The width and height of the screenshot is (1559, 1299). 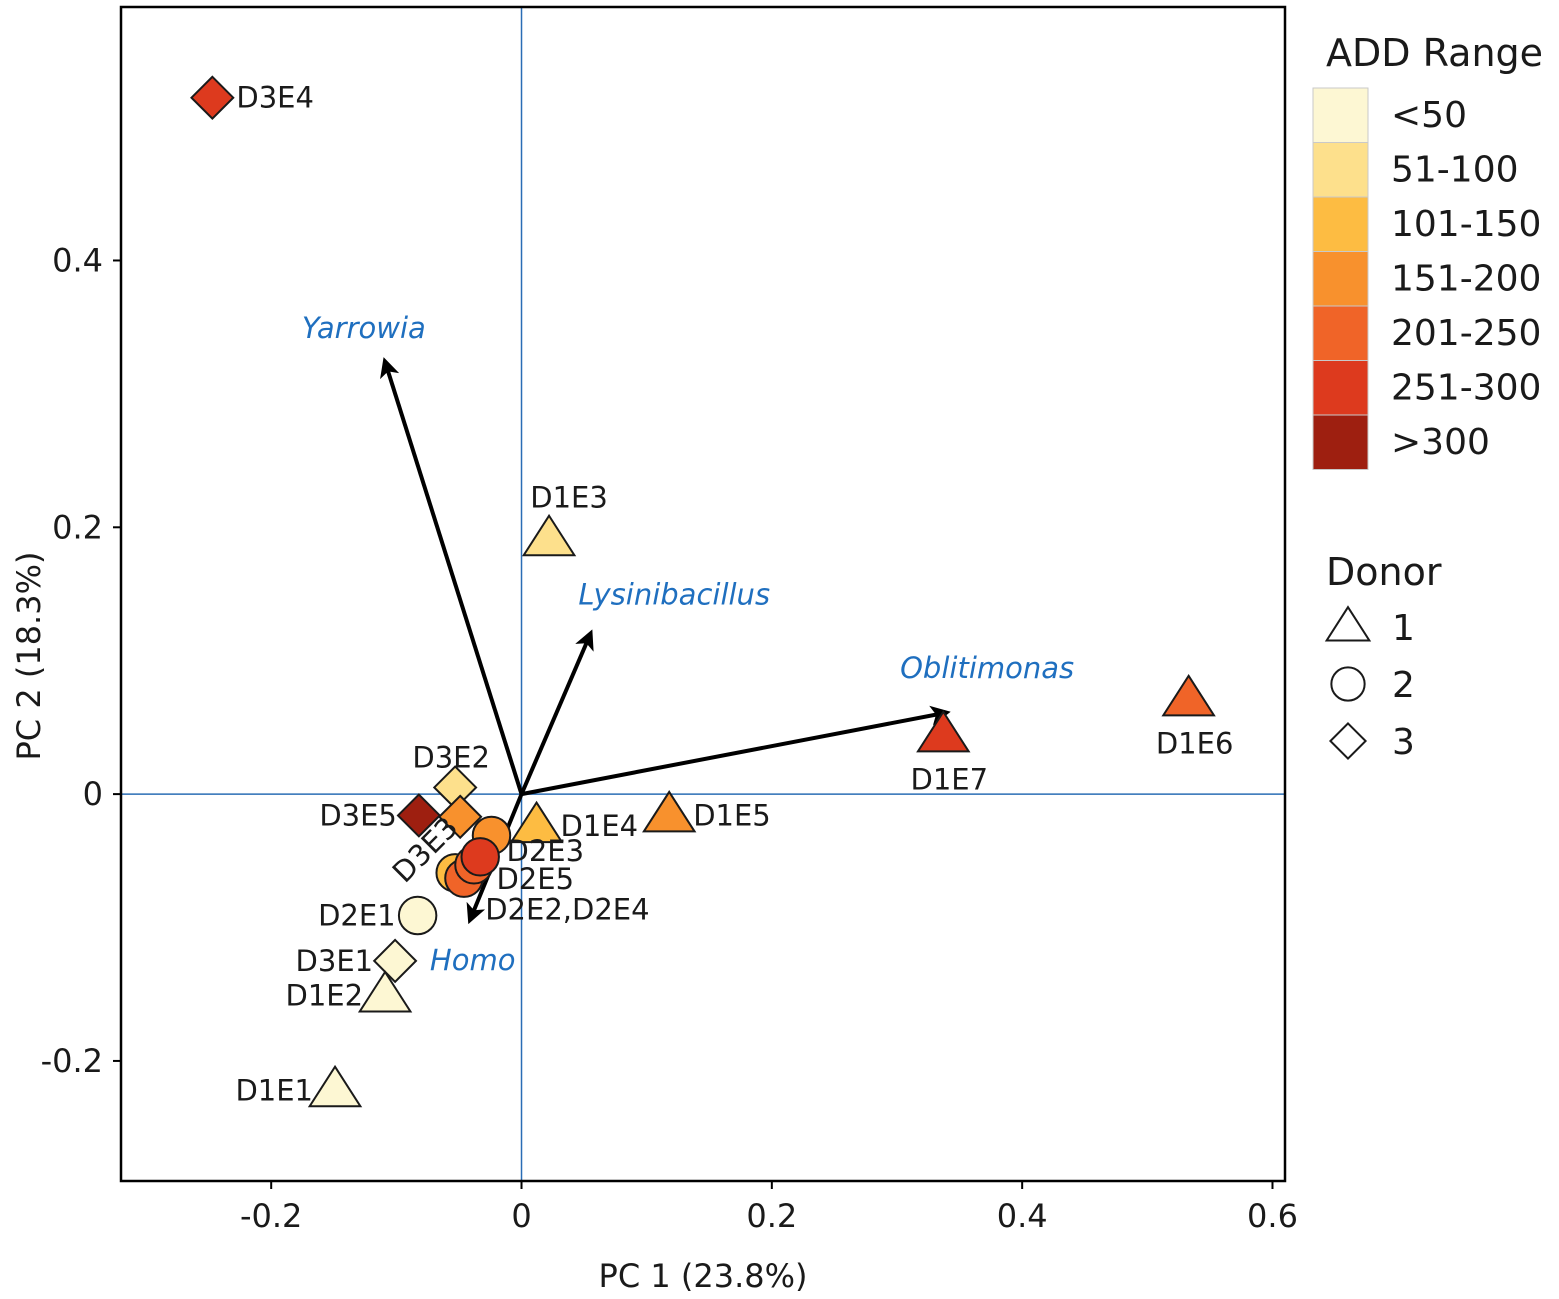 What do you see at coordinates (569, 497) in the screenshot?
I see `point-label: D1E3` at bounding box center [569, 497].